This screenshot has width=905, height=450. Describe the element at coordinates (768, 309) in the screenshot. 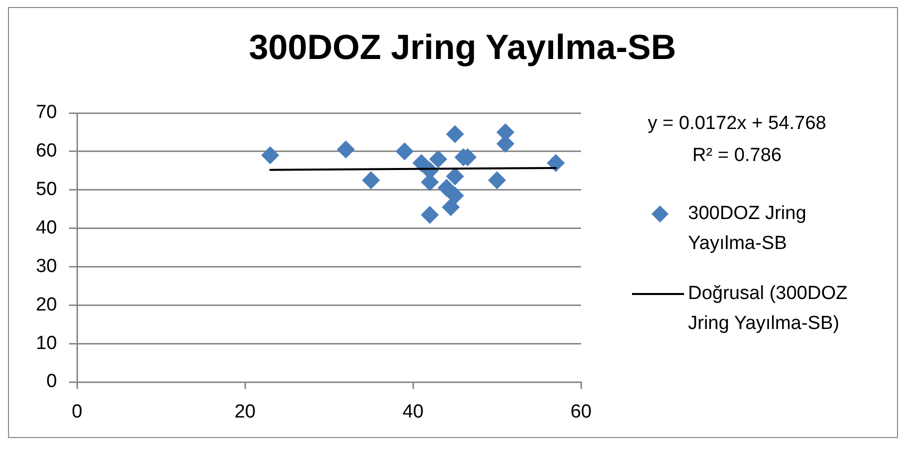

I see `legend-label: Doğrusal (300DOZ Jring Yayılma-SB)` at that location.